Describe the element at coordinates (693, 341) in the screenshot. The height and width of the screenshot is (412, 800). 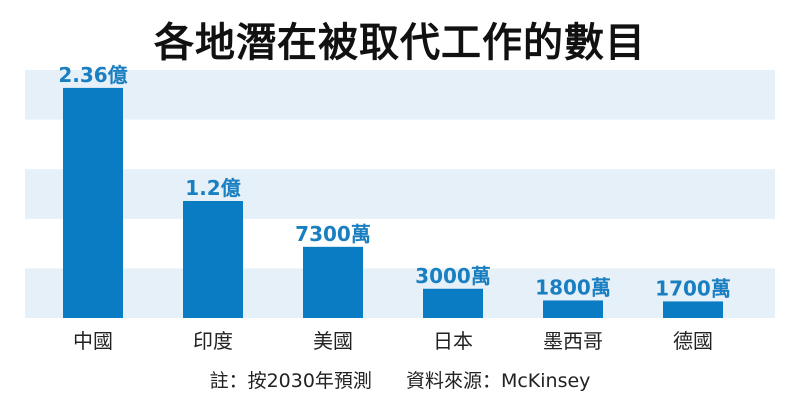
I see `category-label: 德國` at that location.